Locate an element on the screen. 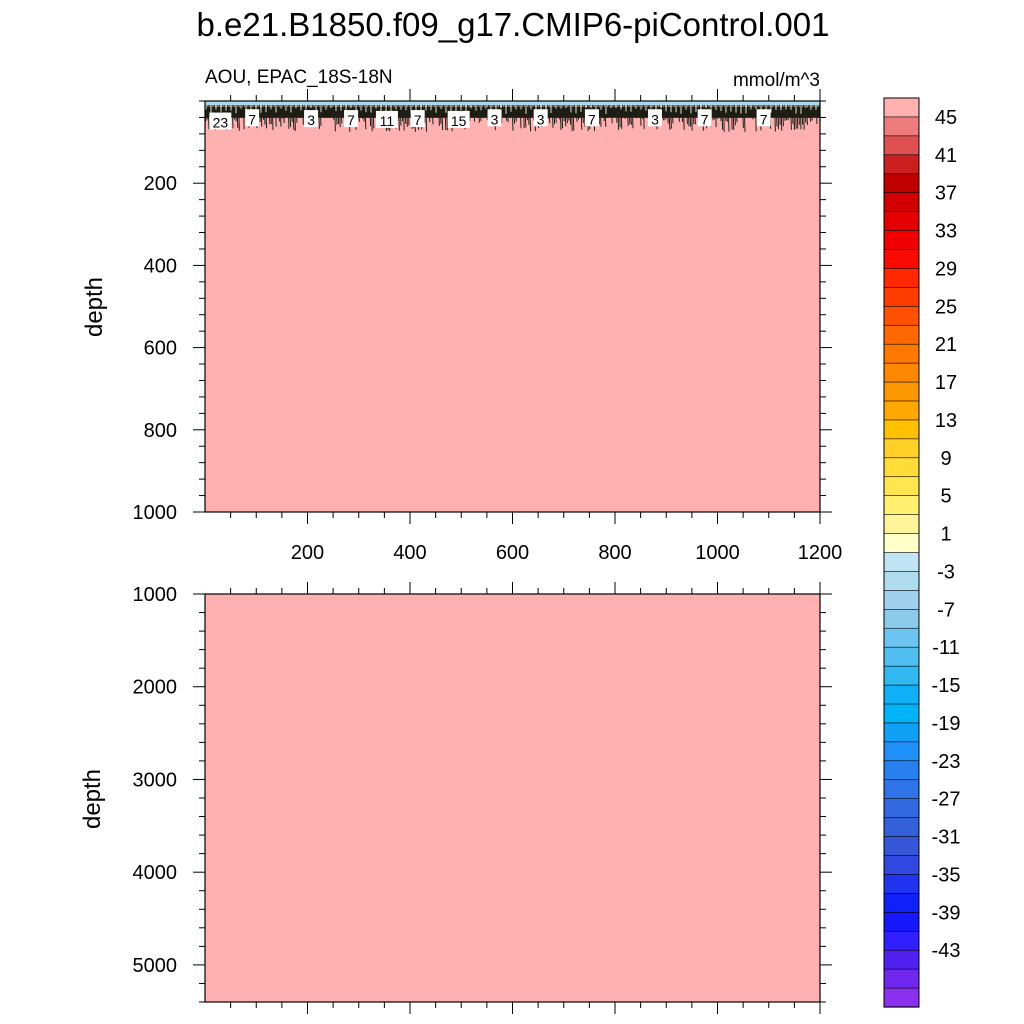 The width and height of the screenshot is (1024, 1024). upper-xtick-label-5: 1200 is located at coordinates (820, 553).